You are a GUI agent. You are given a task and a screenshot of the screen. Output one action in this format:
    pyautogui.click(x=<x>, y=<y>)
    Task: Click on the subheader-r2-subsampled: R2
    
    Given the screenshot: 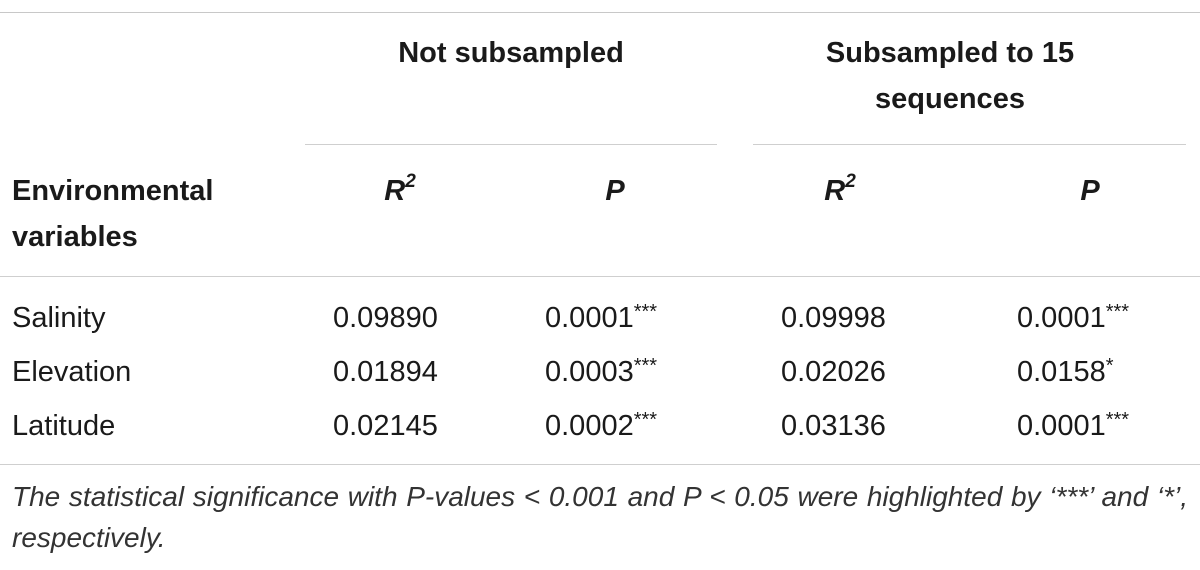 What is the action you would take?
    pyautogui.click(x=840, y=189)
    